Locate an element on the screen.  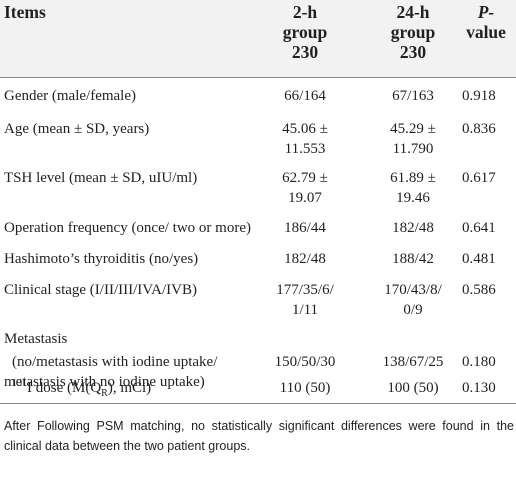
i131-superscript: 131 is located at coordinates (19, 383).